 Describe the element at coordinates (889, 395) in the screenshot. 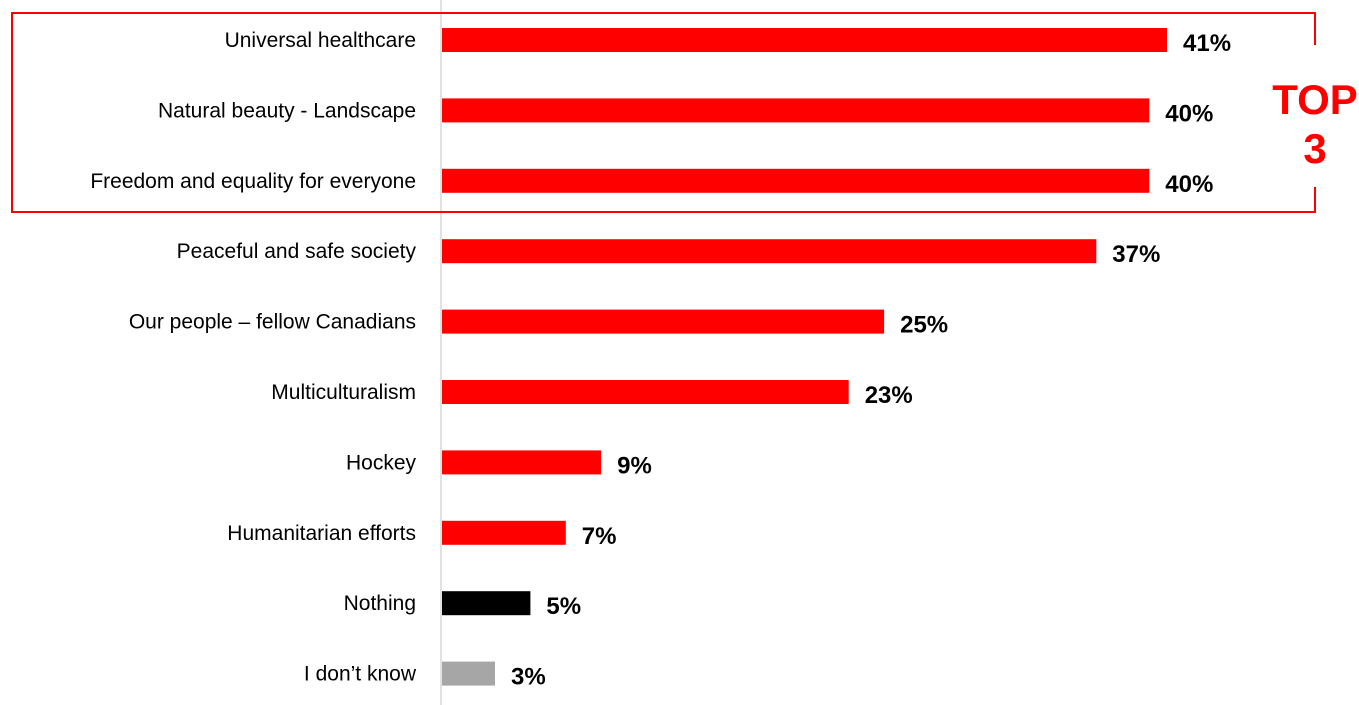

I see `value-label-5: 23%` at that location.